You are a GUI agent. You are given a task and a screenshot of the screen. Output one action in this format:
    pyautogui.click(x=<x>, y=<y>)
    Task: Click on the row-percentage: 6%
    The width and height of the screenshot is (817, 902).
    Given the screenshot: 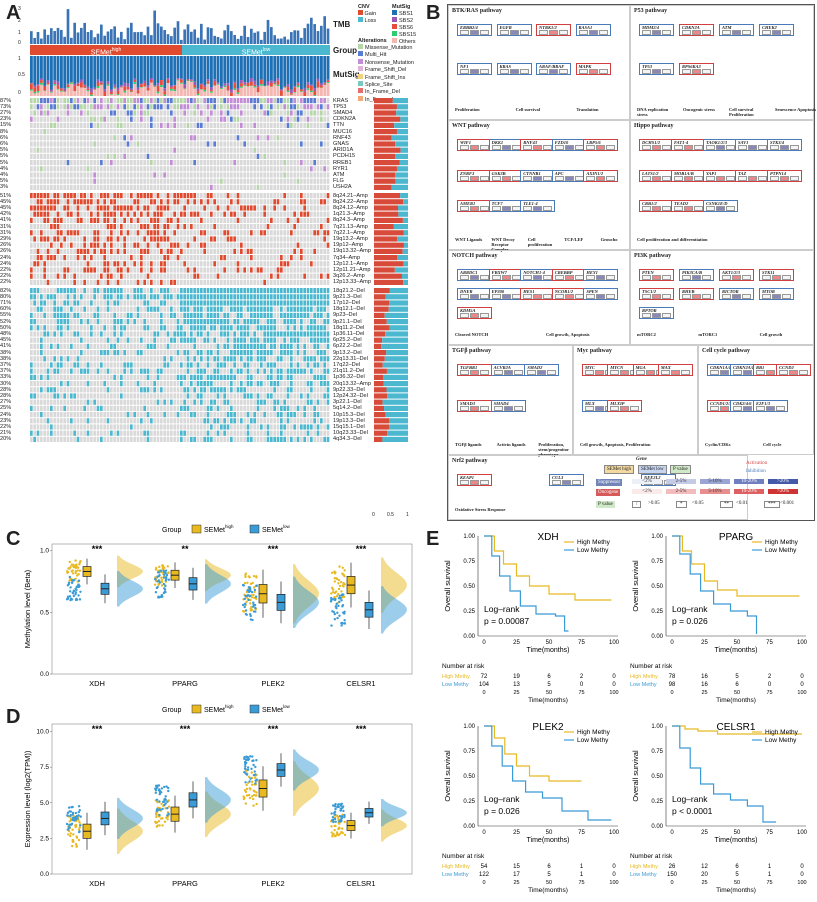 What is the action you would take?
    pyautogui.click(x=4, y=137)
    